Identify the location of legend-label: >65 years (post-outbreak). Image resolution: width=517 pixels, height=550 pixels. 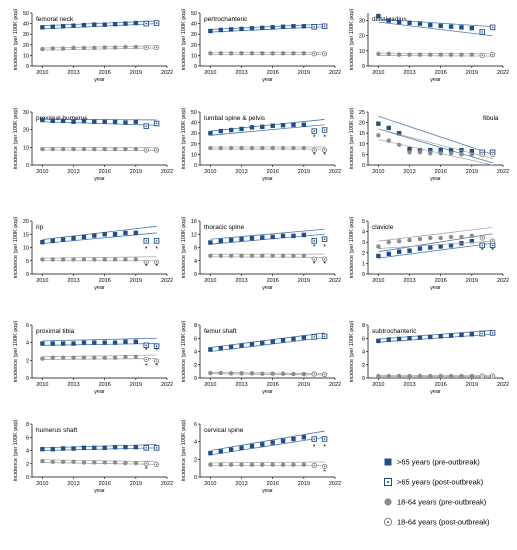
(440, 482).